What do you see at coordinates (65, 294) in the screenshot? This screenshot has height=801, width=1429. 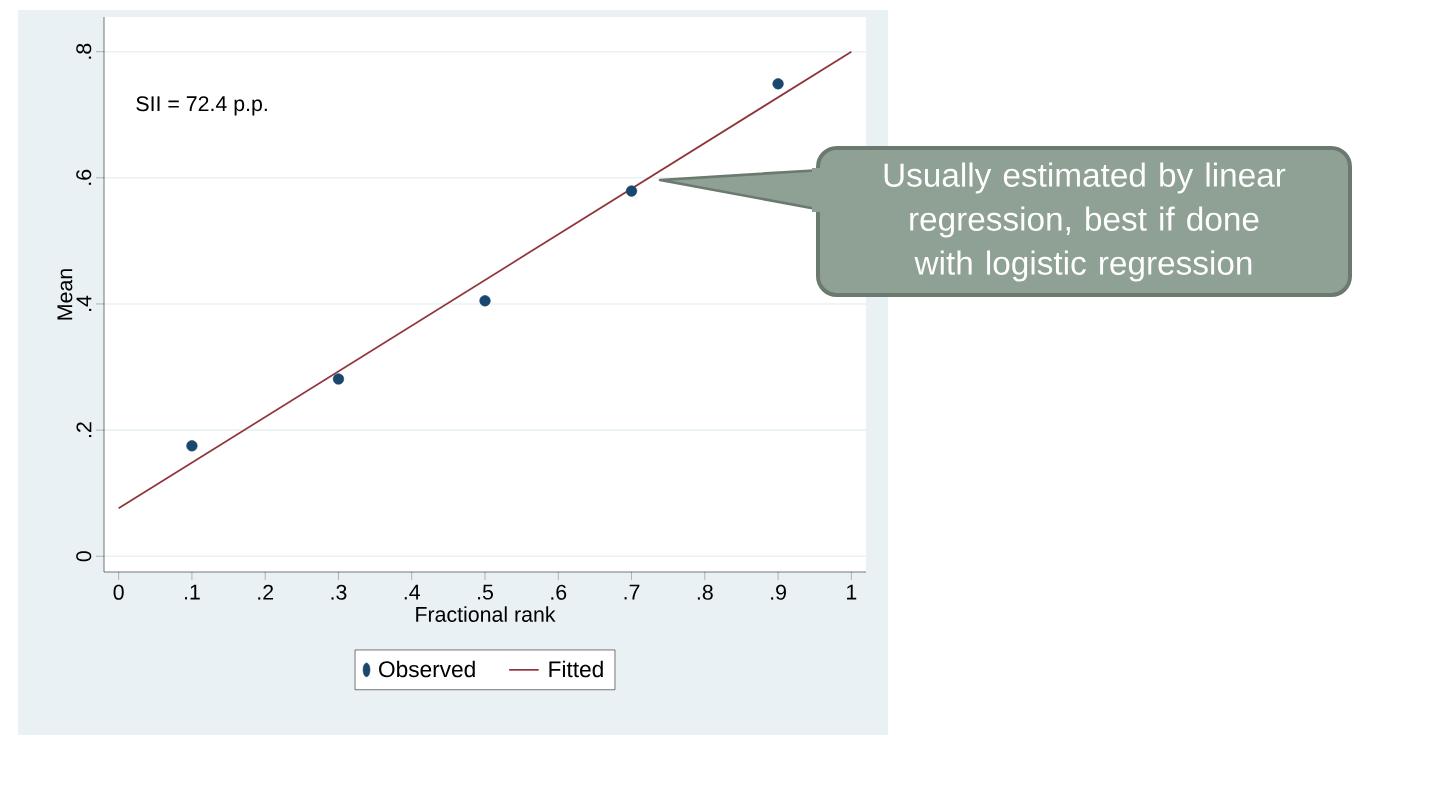 I see `y-axis-title: Mean` at bounding box center [65, 294].